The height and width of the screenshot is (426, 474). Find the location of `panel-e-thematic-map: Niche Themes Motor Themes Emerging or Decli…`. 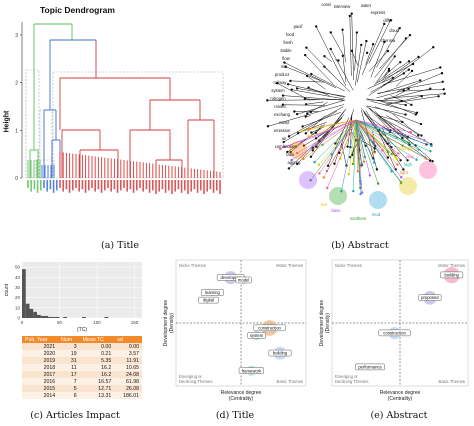

panel-e-thematic-map: Niche Themes Motor Themes Emerging or Decli… is located at coordinates (394, 331).